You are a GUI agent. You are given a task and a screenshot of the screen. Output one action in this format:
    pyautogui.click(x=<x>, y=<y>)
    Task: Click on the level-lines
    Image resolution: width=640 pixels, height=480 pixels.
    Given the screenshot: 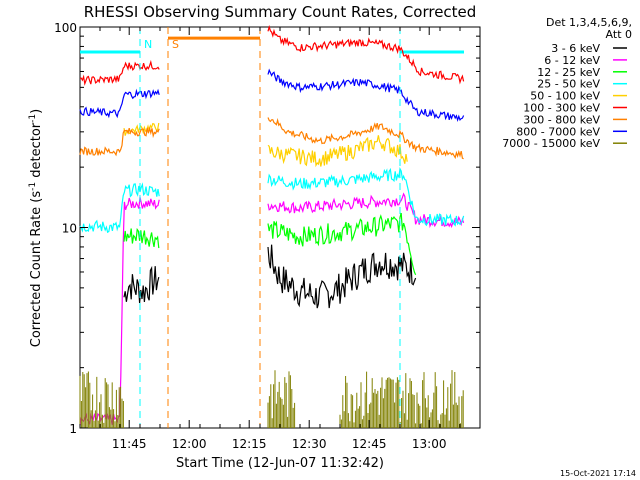 What is the action you would take?
    pyautogui.click(x=272, y=45)
    